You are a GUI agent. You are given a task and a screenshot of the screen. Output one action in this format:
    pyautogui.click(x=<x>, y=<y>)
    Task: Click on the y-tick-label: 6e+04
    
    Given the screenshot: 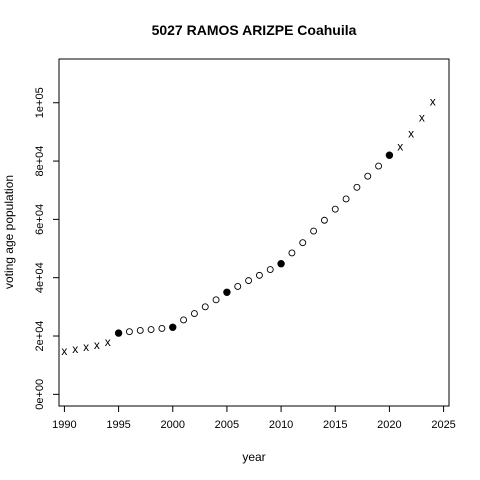 What is the action you would take?
    pyautogui.click(x=40, y=219)
    